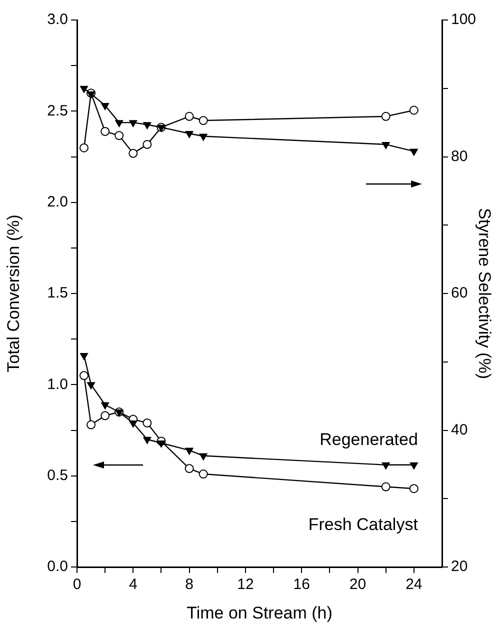 This screenshot has width=498, height=628. I want to click on y-tick-label: 0.5, so click(57, 475).